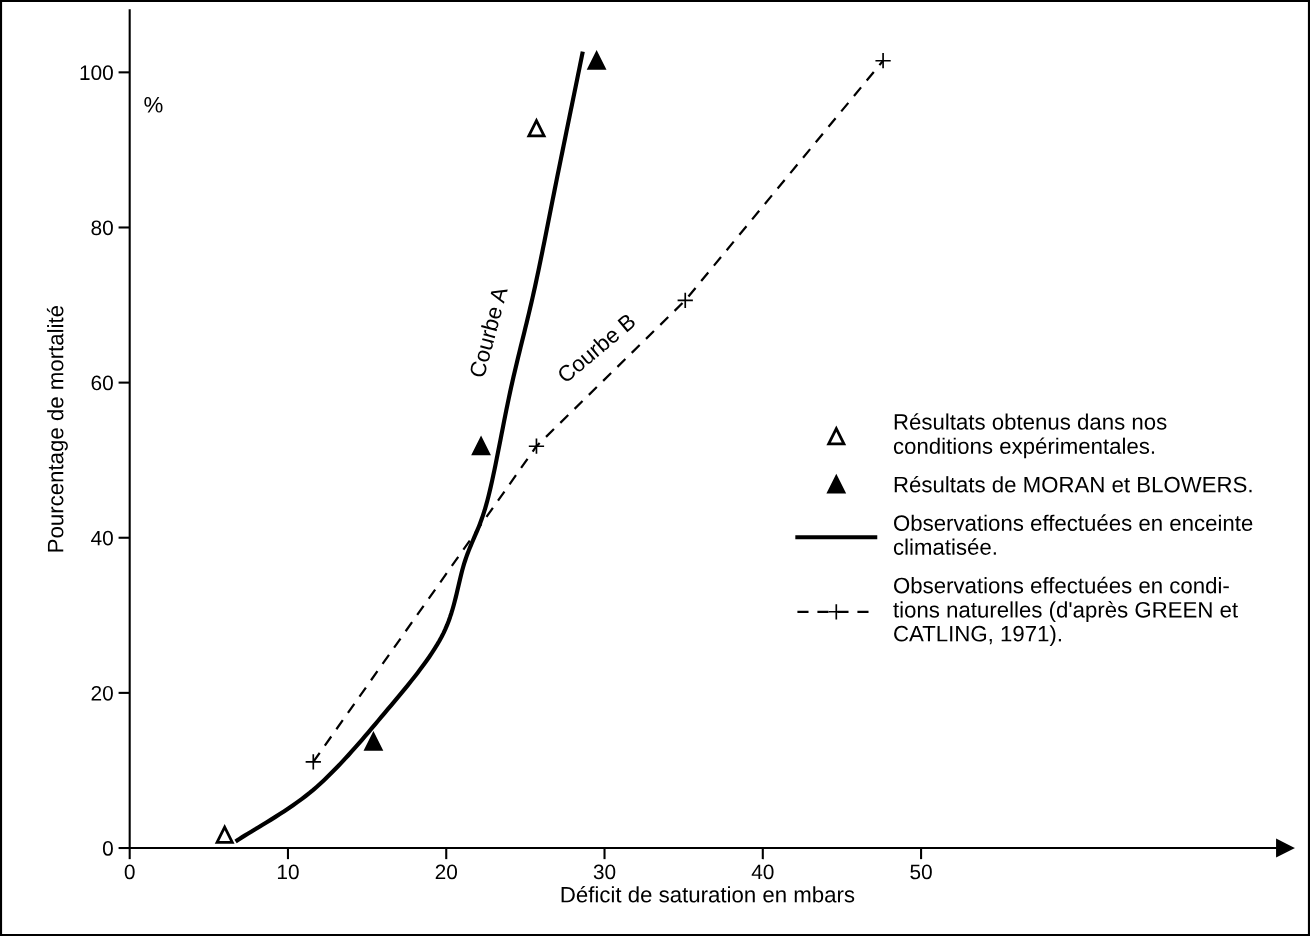 The height and width of the screenshot is (936, 1310). I want to click on x-axis-title: Déficit de saturation en mbars, so click(708, 894).